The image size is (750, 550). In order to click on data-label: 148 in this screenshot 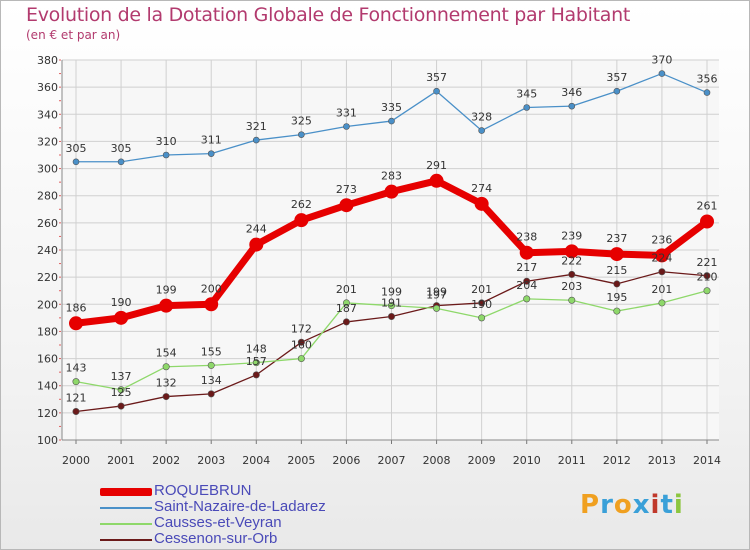, I will do `click(256, 349)`.